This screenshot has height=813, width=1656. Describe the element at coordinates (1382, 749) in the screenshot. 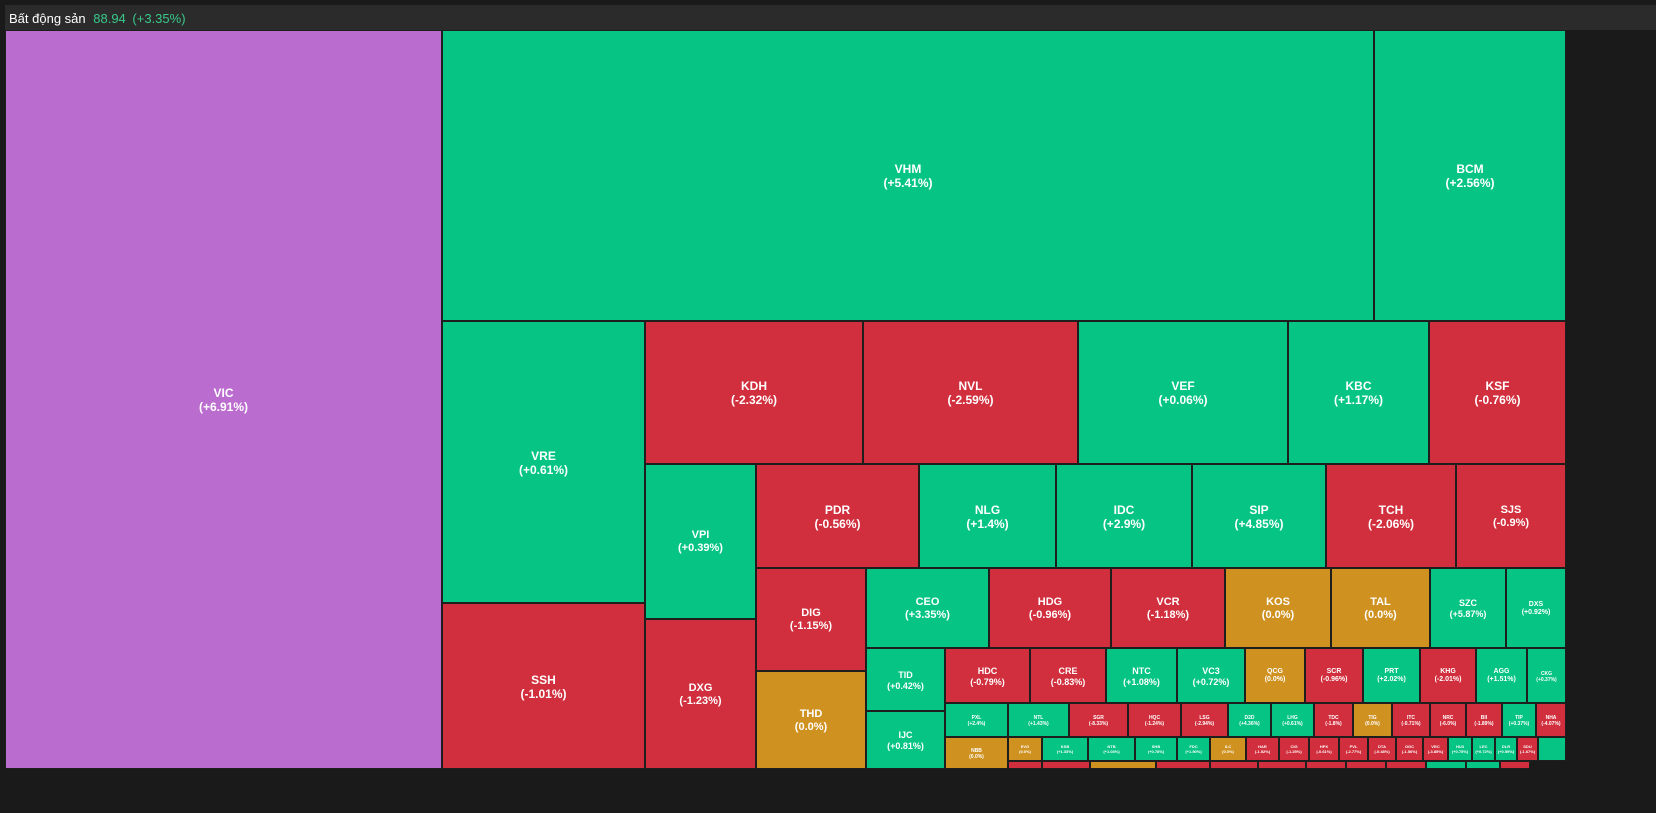

I see `tile-dta: DTA (-0.48%)` at that location.